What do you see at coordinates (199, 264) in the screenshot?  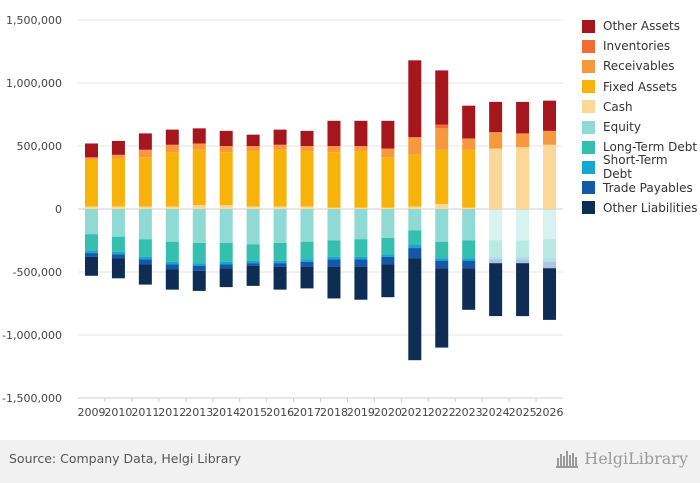 I see `bar-short-term-debt-2013` at bounding box center [199, 264].